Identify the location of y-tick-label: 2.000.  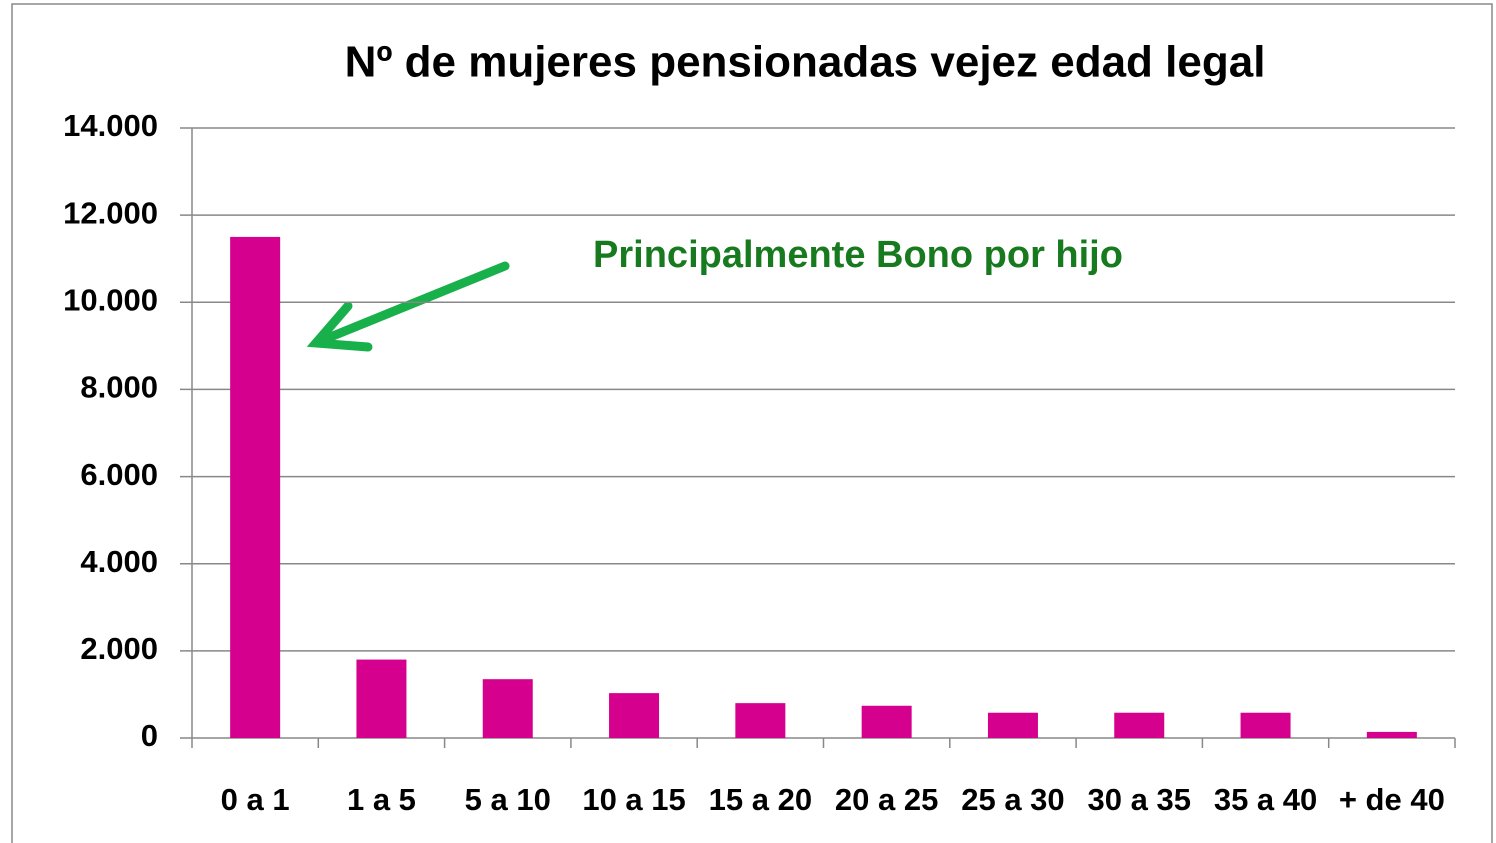
(119, 648).